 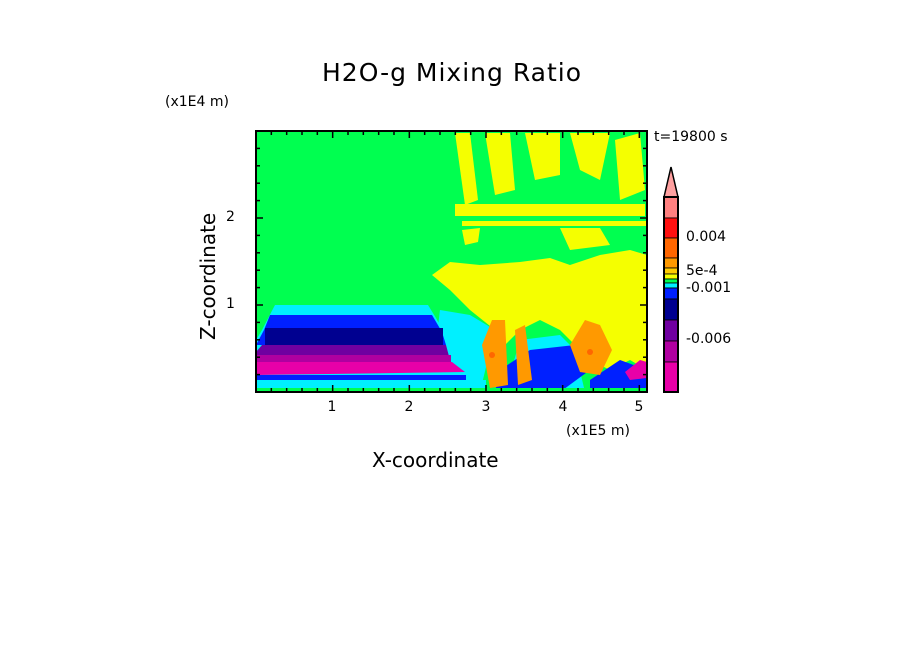 What do you see at coordinates (563, 407) in the screenshot?
I see `x-tick-label: 4` at bounding box center [563, 407].